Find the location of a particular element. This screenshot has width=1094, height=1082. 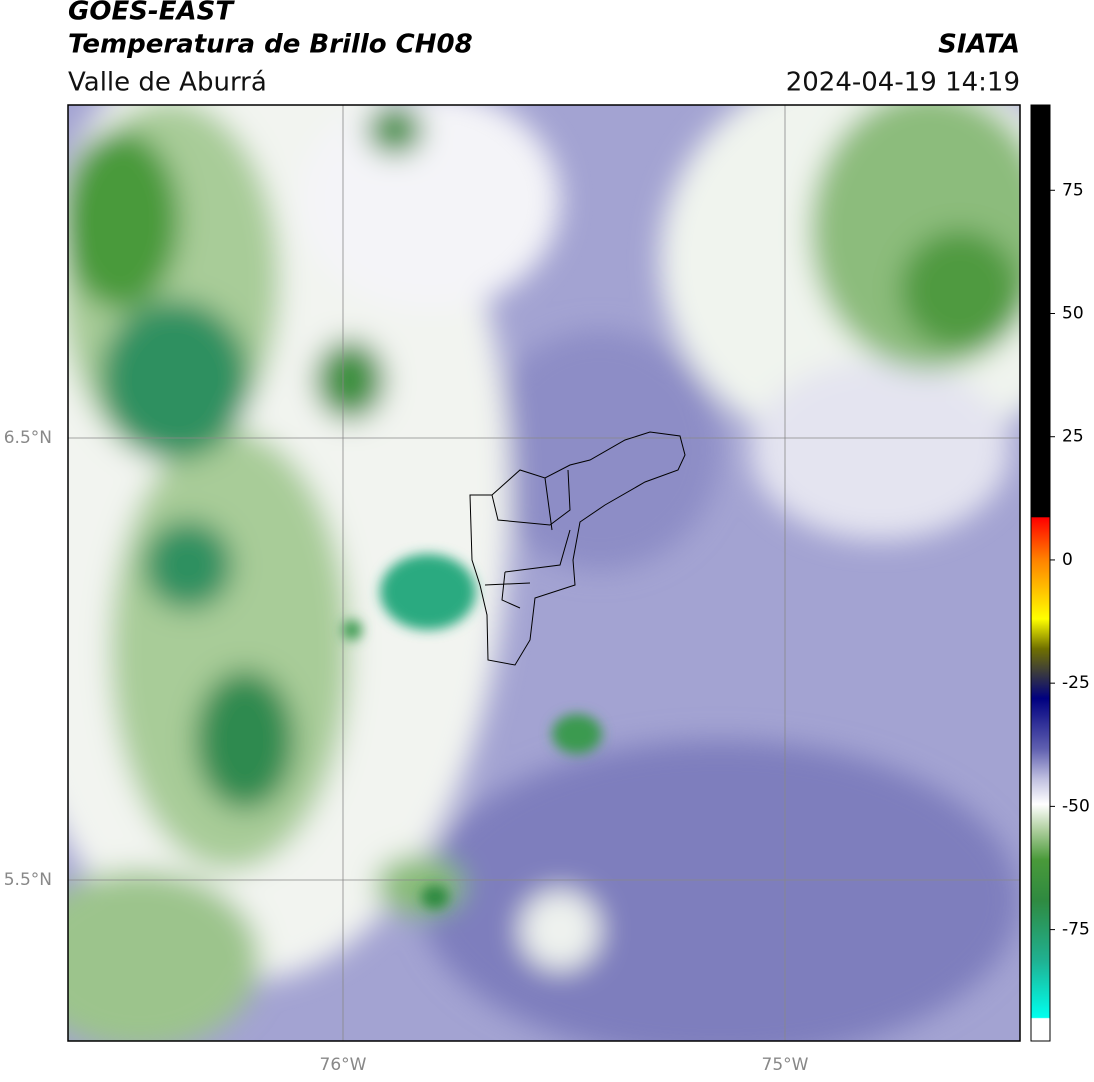

lat-label: 5.5°N is located at coordinates (28, 880).